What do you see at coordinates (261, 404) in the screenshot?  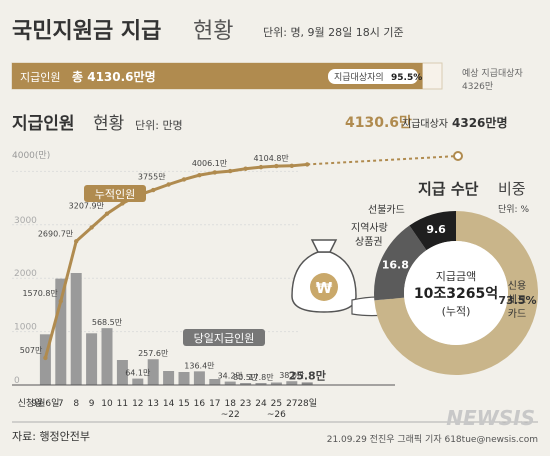 I see `x-tick-label: 24` at bounding box center [261, 404].